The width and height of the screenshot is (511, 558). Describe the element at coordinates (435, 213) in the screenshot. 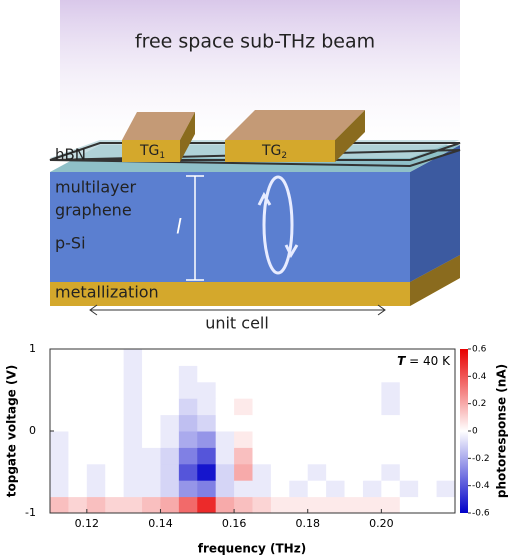

I see `substrate-side` at that location.